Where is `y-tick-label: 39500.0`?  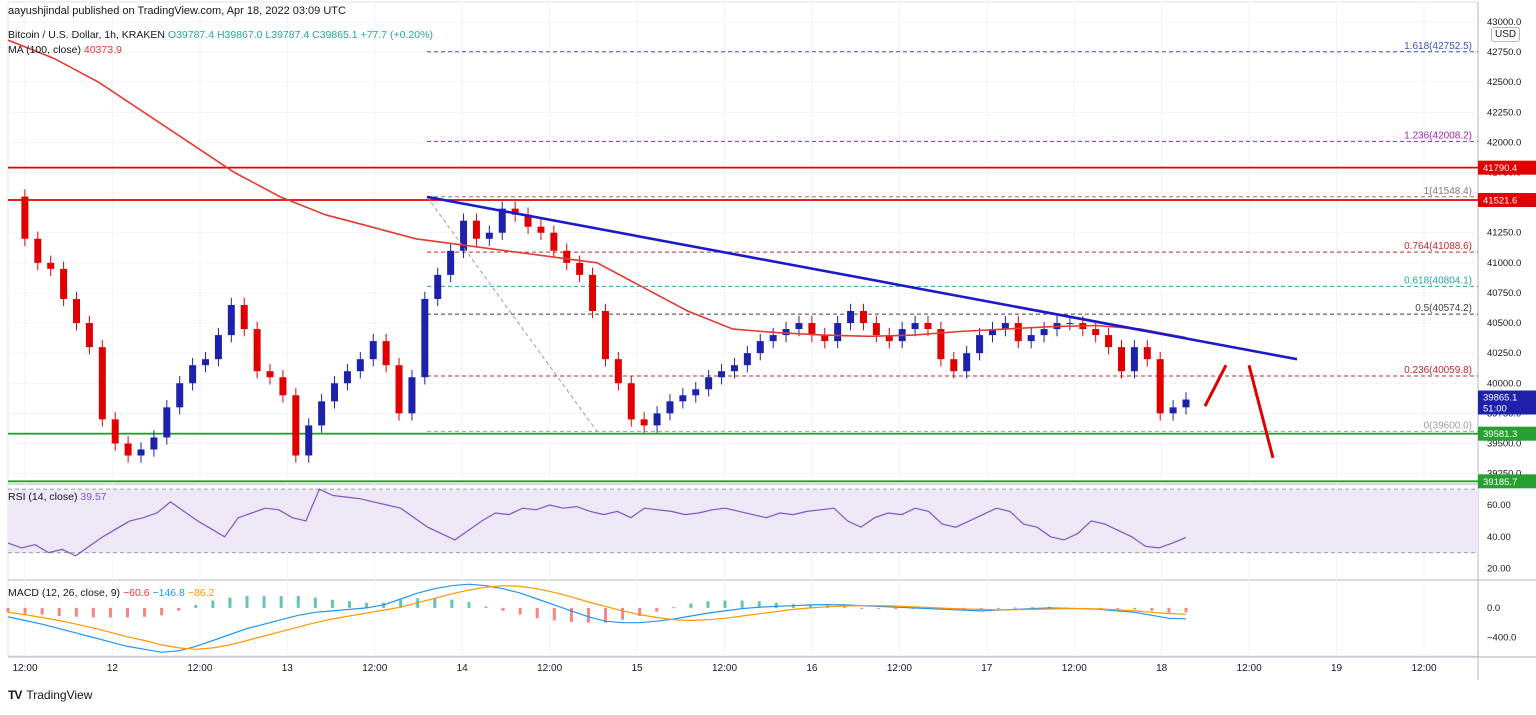 y-tick-label: 39500.0 is located at coordinates (1504, 443).